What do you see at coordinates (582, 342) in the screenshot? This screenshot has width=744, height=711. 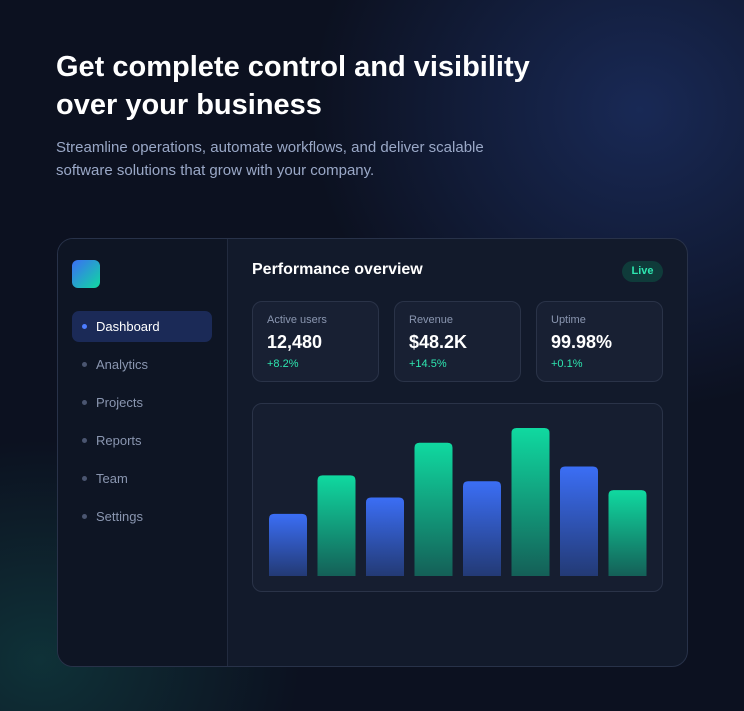 I see `stat-value: 99.98%` at bounding box center [582, 342].